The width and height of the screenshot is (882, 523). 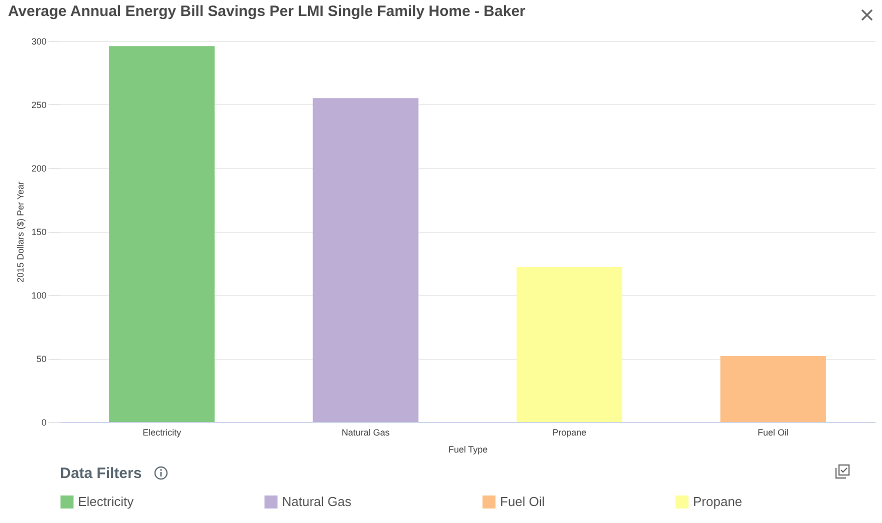 What do you see at coordinates (773, 433) in the screenshot?
I see `x-tick-label: Fuel Oil` at bounding box center [773, 433].